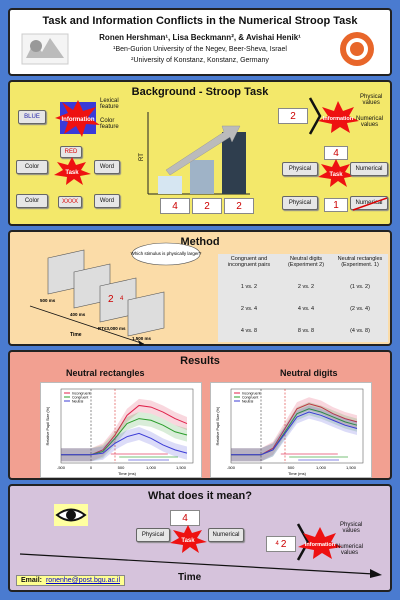 The height and width of the screenshot is (600, 400). What do you see at coordinates (141, 343) in the screenshot?
I see `time-arrowhead` at bounding box center [141, 343].